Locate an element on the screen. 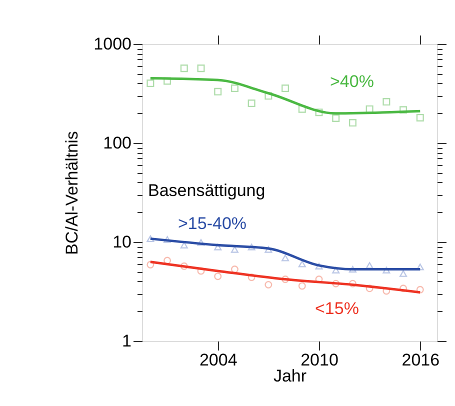 The height and width of the screenshot is (406, 455). series-label: <15% is located at coordinates (337, 308).